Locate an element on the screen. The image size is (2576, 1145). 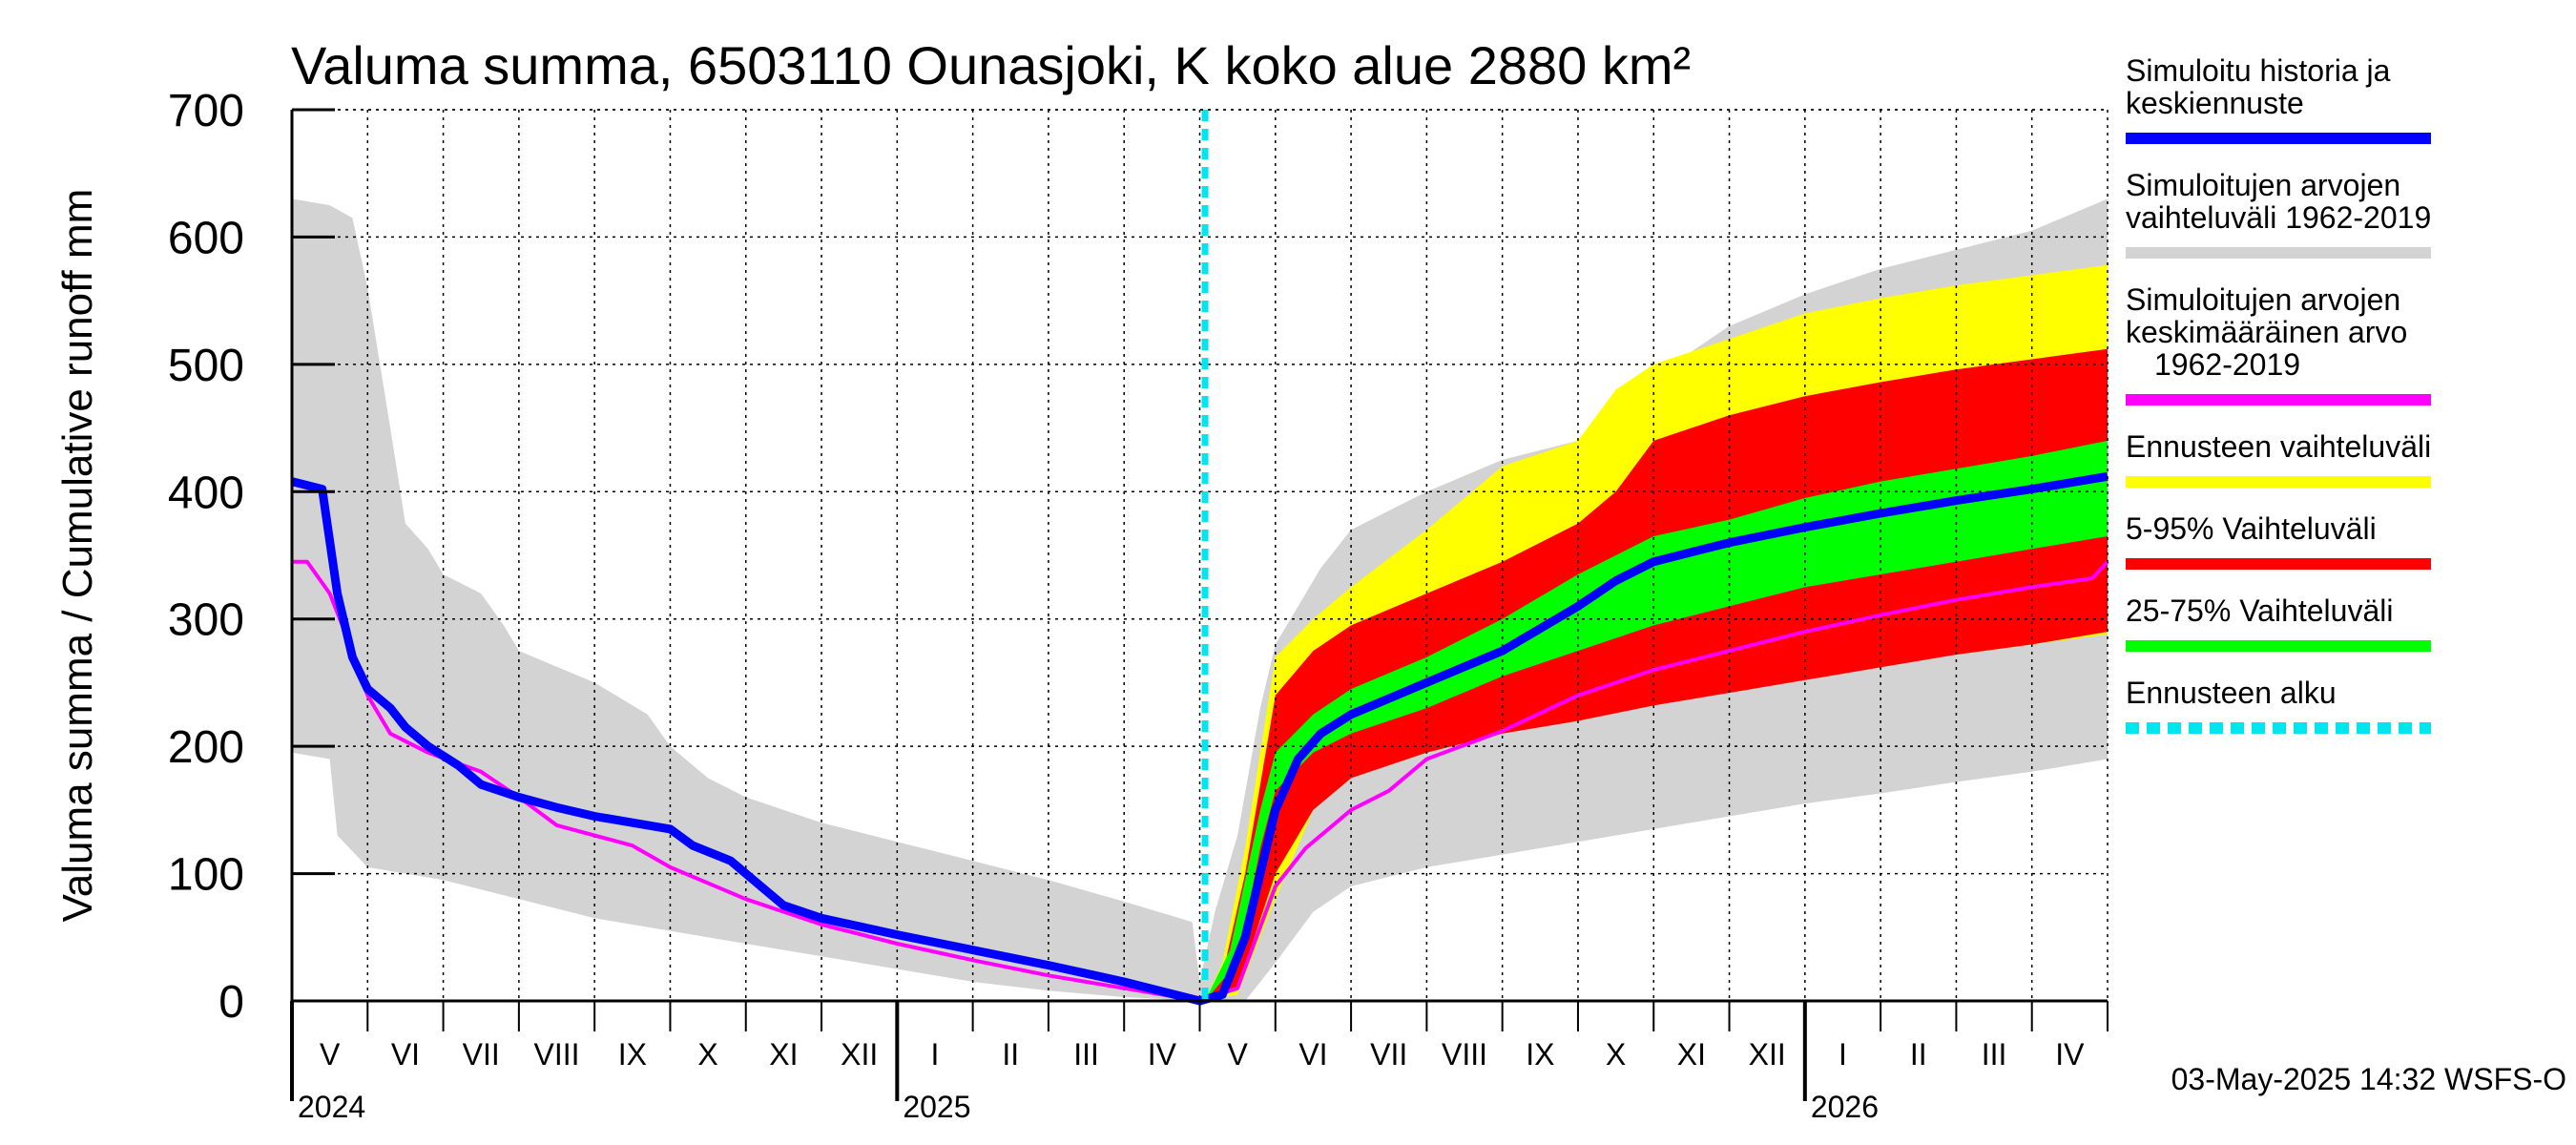
legend-label: 25-75% Vaihteluväli is located at coordinates (2259, 611).